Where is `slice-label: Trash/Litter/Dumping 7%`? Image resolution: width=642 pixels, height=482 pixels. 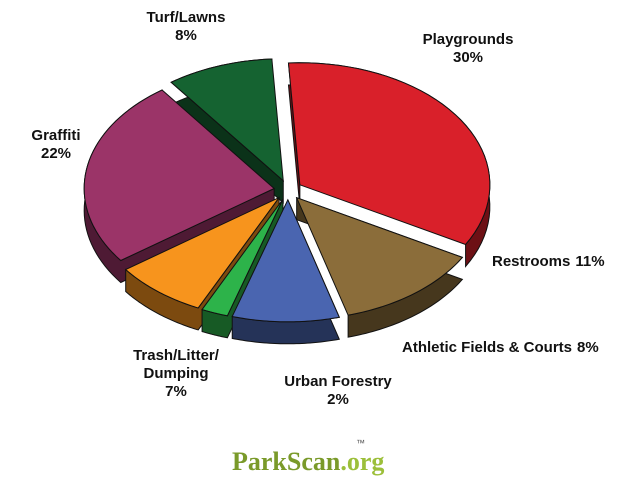
slice-label: Trash/Litter/Dumping 7% is located at coordinates (176, 373).